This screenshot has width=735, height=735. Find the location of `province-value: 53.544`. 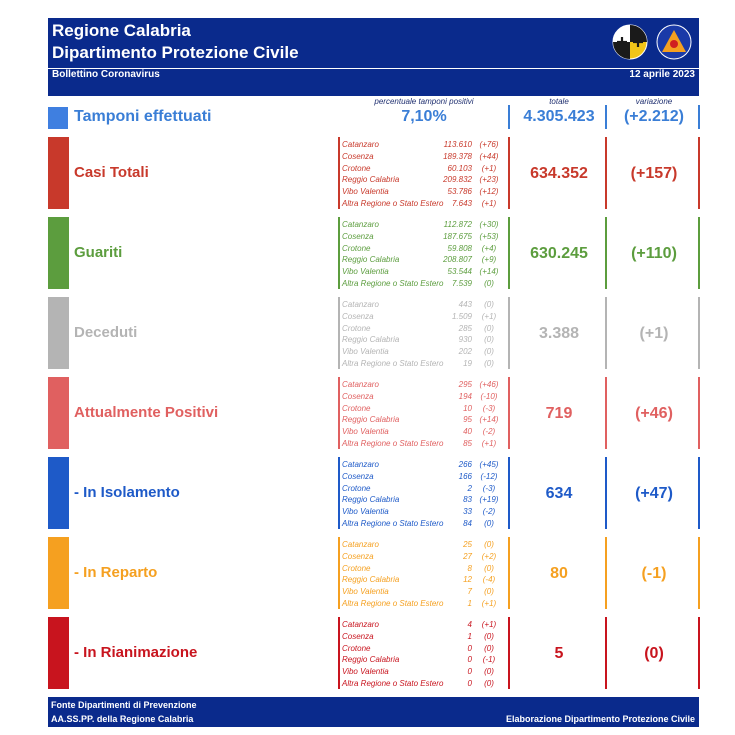

province-value: 53.544 is located at coordinates (459, 272).